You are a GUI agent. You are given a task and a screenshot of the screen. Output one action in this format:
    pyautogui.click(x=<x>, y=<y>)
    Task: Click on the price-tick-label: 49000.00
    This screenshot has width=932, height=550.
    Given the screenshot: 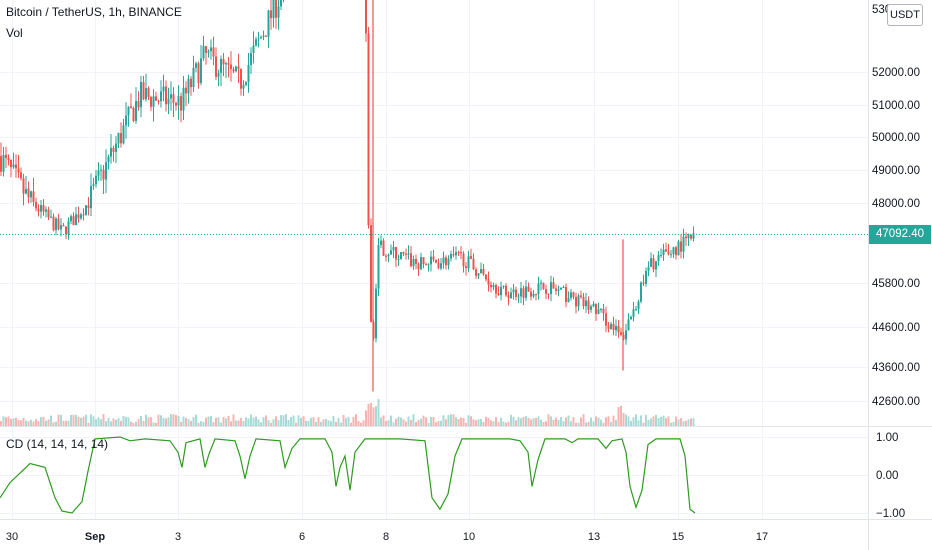 What is the action you would take?
    pyautogui.click(x=896, y=171)
    